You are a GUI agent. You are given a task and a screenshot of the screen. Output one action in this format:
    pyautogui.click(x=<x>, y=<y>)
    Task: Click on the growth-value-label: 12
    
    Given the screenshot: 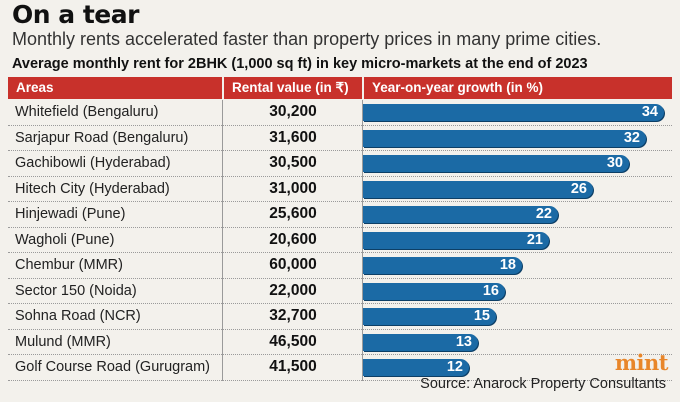 What is the action you would take?
    pyautogui.click(x=454, y=367)
    